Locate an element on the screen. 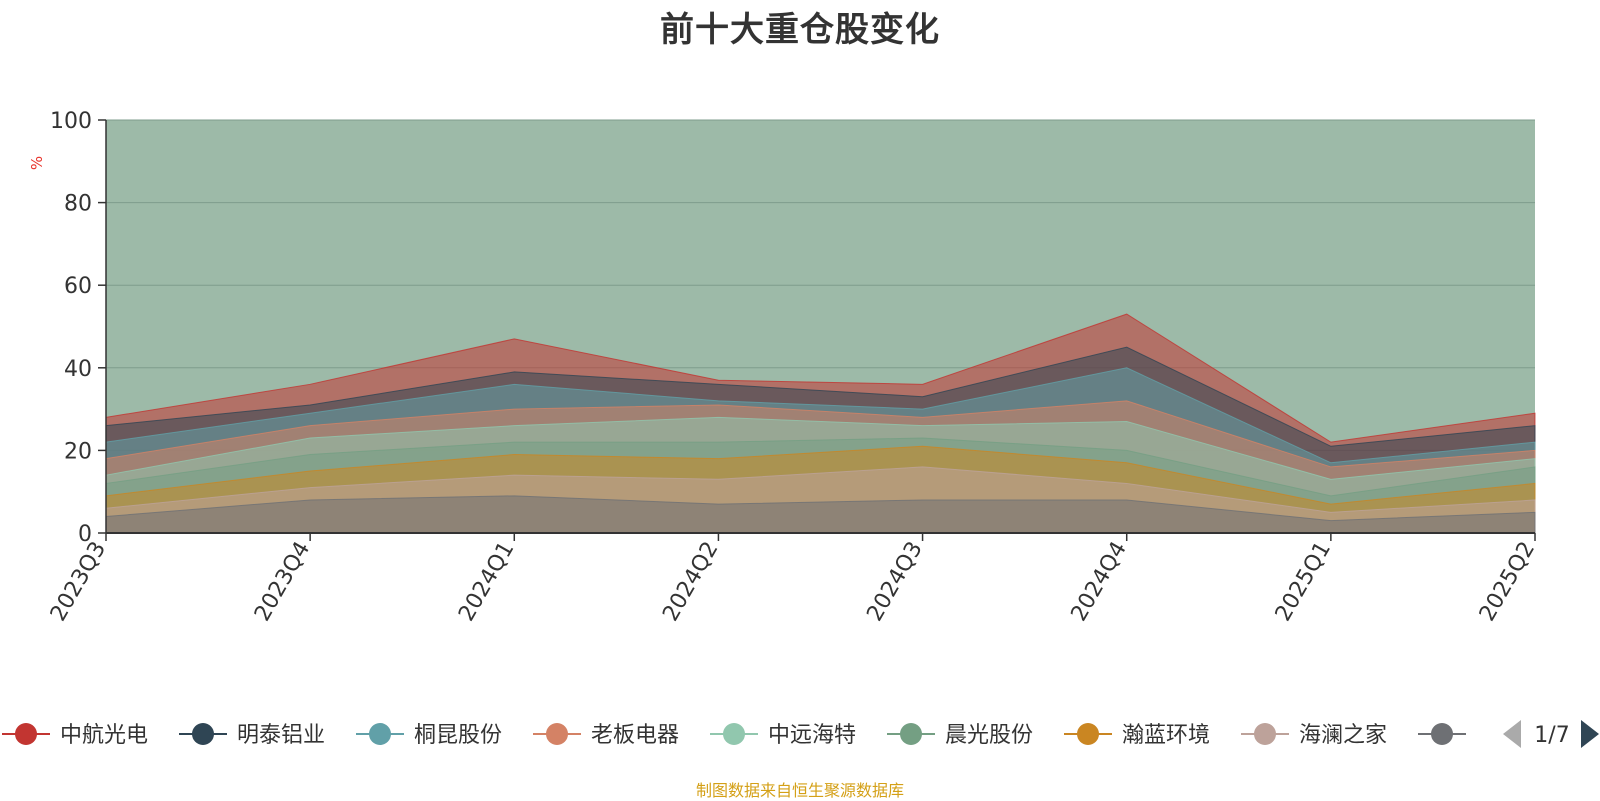 The image size is (1600, 801). legend-item-3: 桐昆股份 is located at coordinates (429, 735).